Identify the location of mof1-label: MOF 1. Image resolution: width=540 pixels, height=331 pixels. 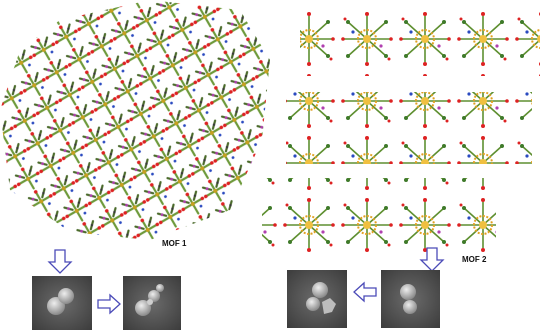
(174, 243).